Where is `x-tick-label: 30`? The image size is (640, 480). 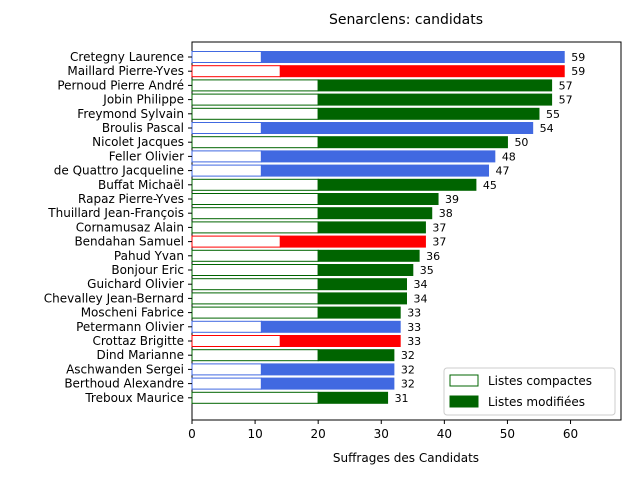 x-tick-label: 30 is located at coordinates (381, 434).